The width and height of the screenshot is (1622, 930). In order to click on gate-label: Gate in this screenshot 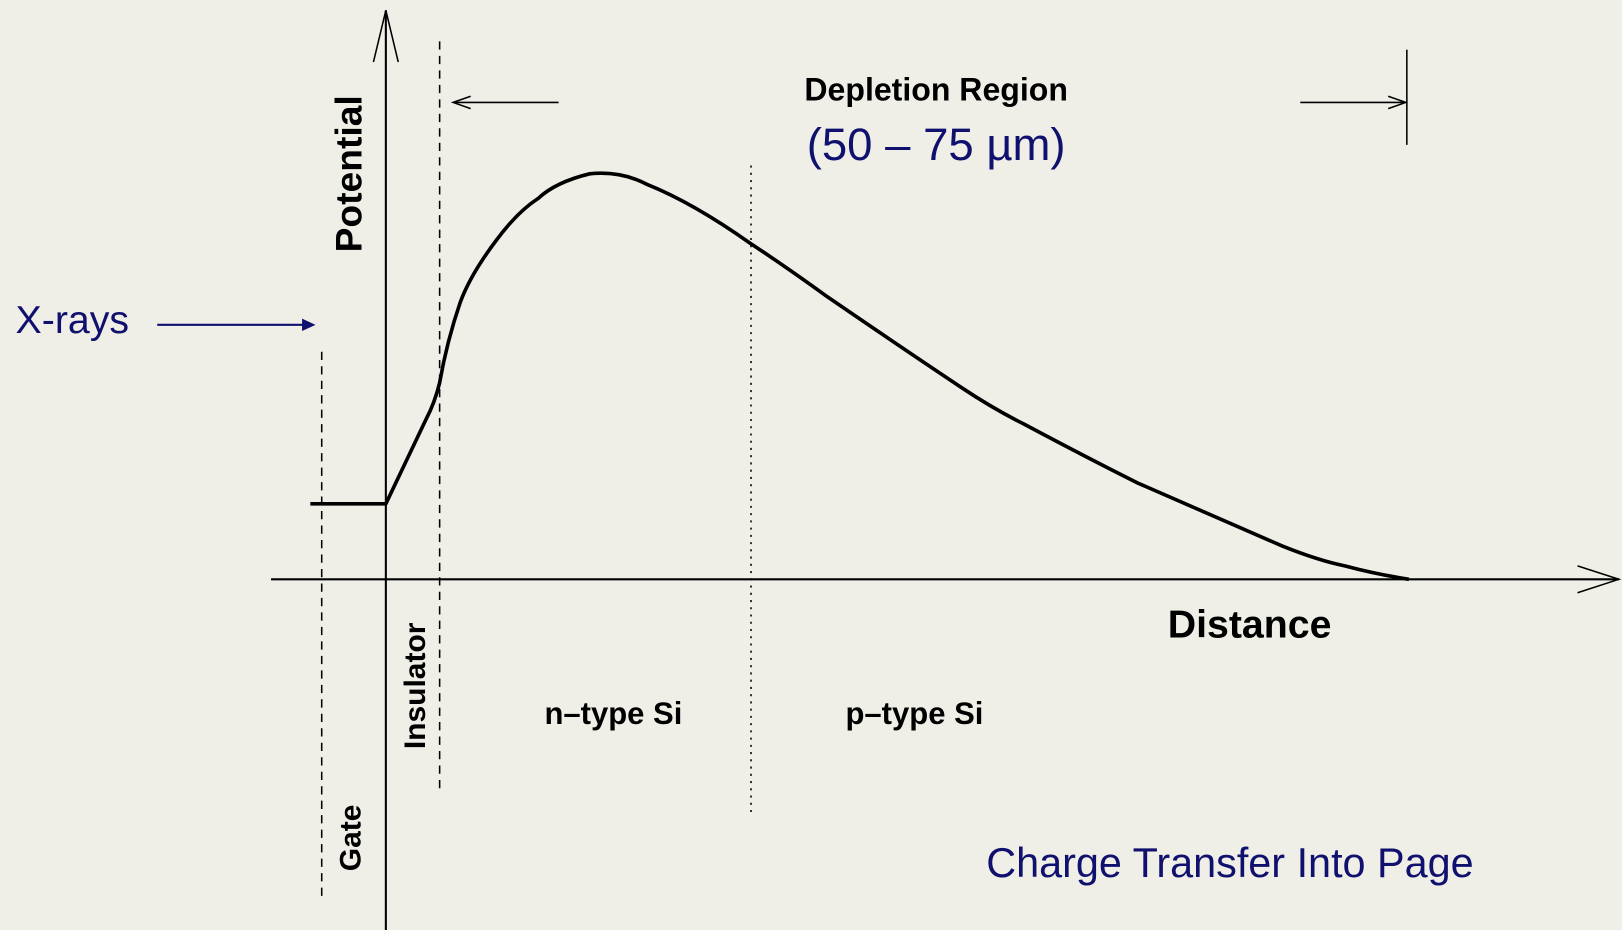, I will do `click(351, 838)`.